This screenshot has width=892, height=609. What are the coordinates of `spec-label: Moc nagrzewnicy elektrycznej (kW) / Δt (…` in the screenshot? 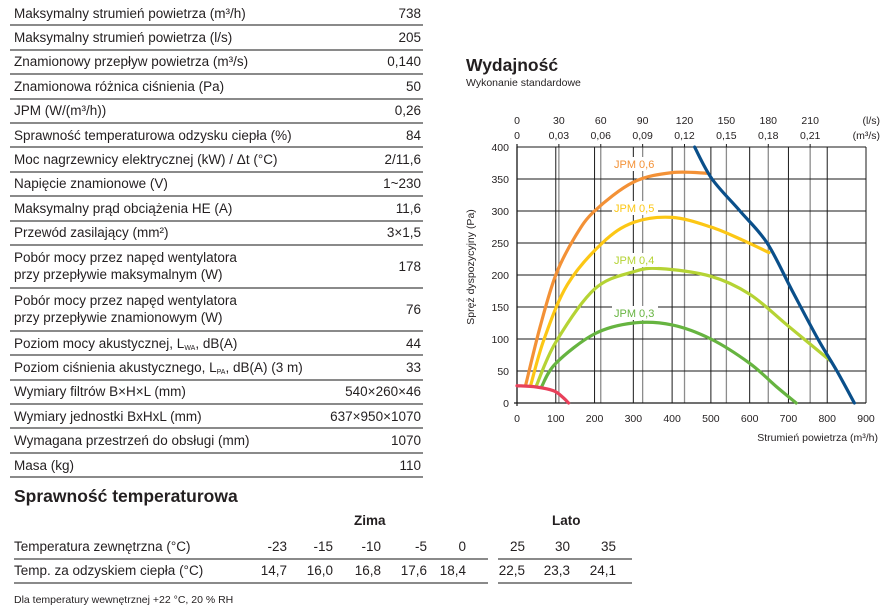 It's located at (165, 160).